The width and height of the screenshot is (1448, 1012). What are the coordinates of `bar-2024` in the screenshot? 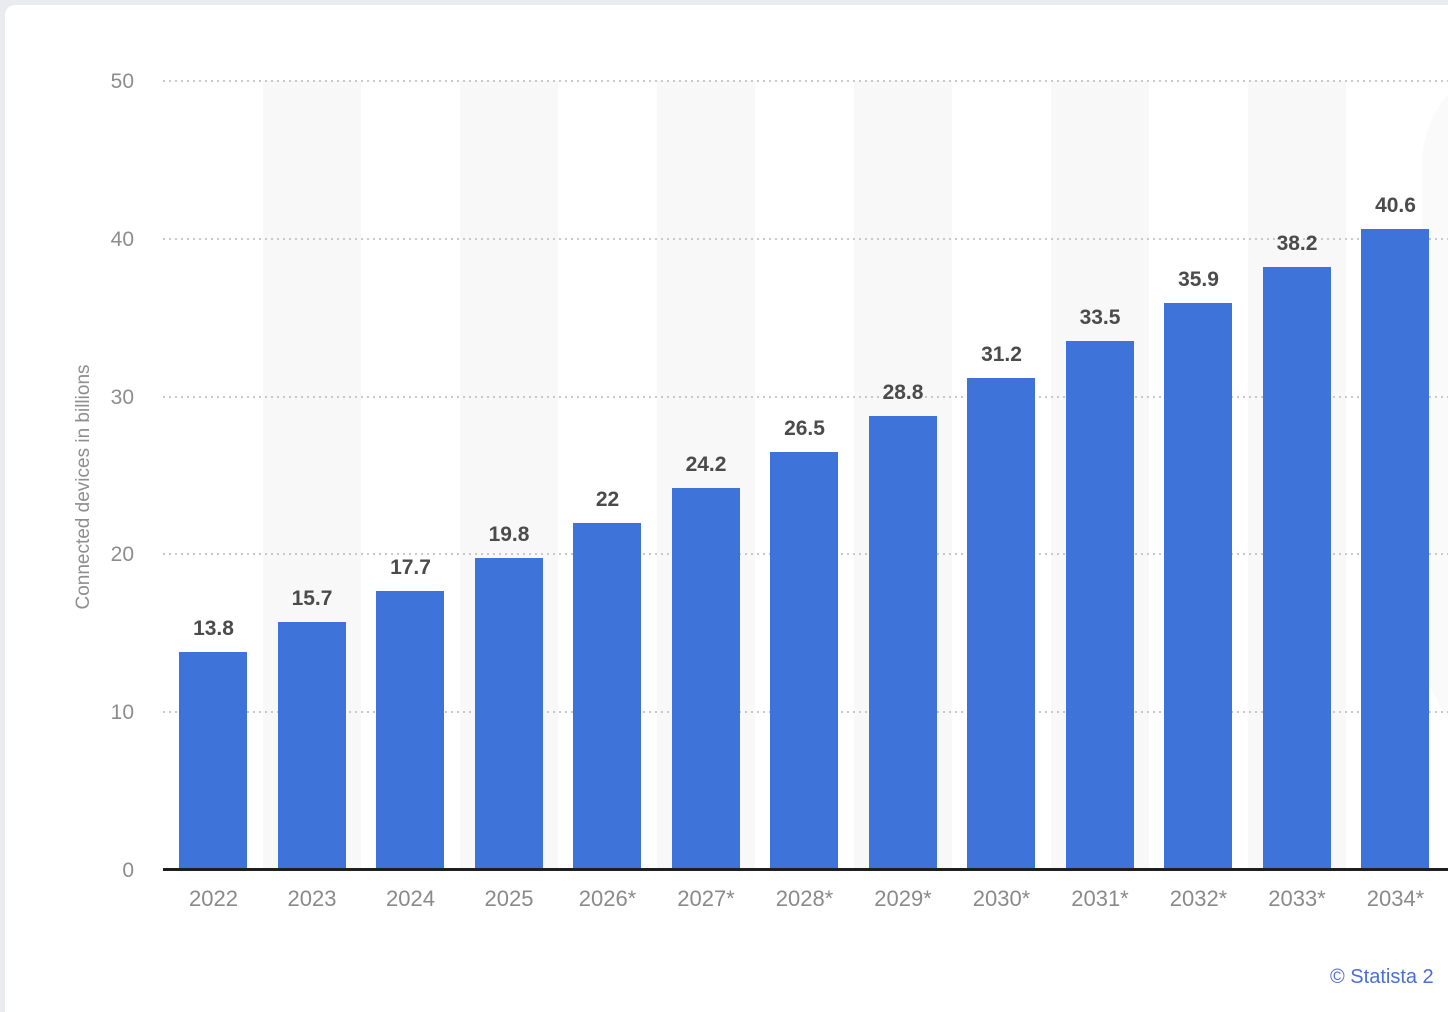 It's located at (410, 730).